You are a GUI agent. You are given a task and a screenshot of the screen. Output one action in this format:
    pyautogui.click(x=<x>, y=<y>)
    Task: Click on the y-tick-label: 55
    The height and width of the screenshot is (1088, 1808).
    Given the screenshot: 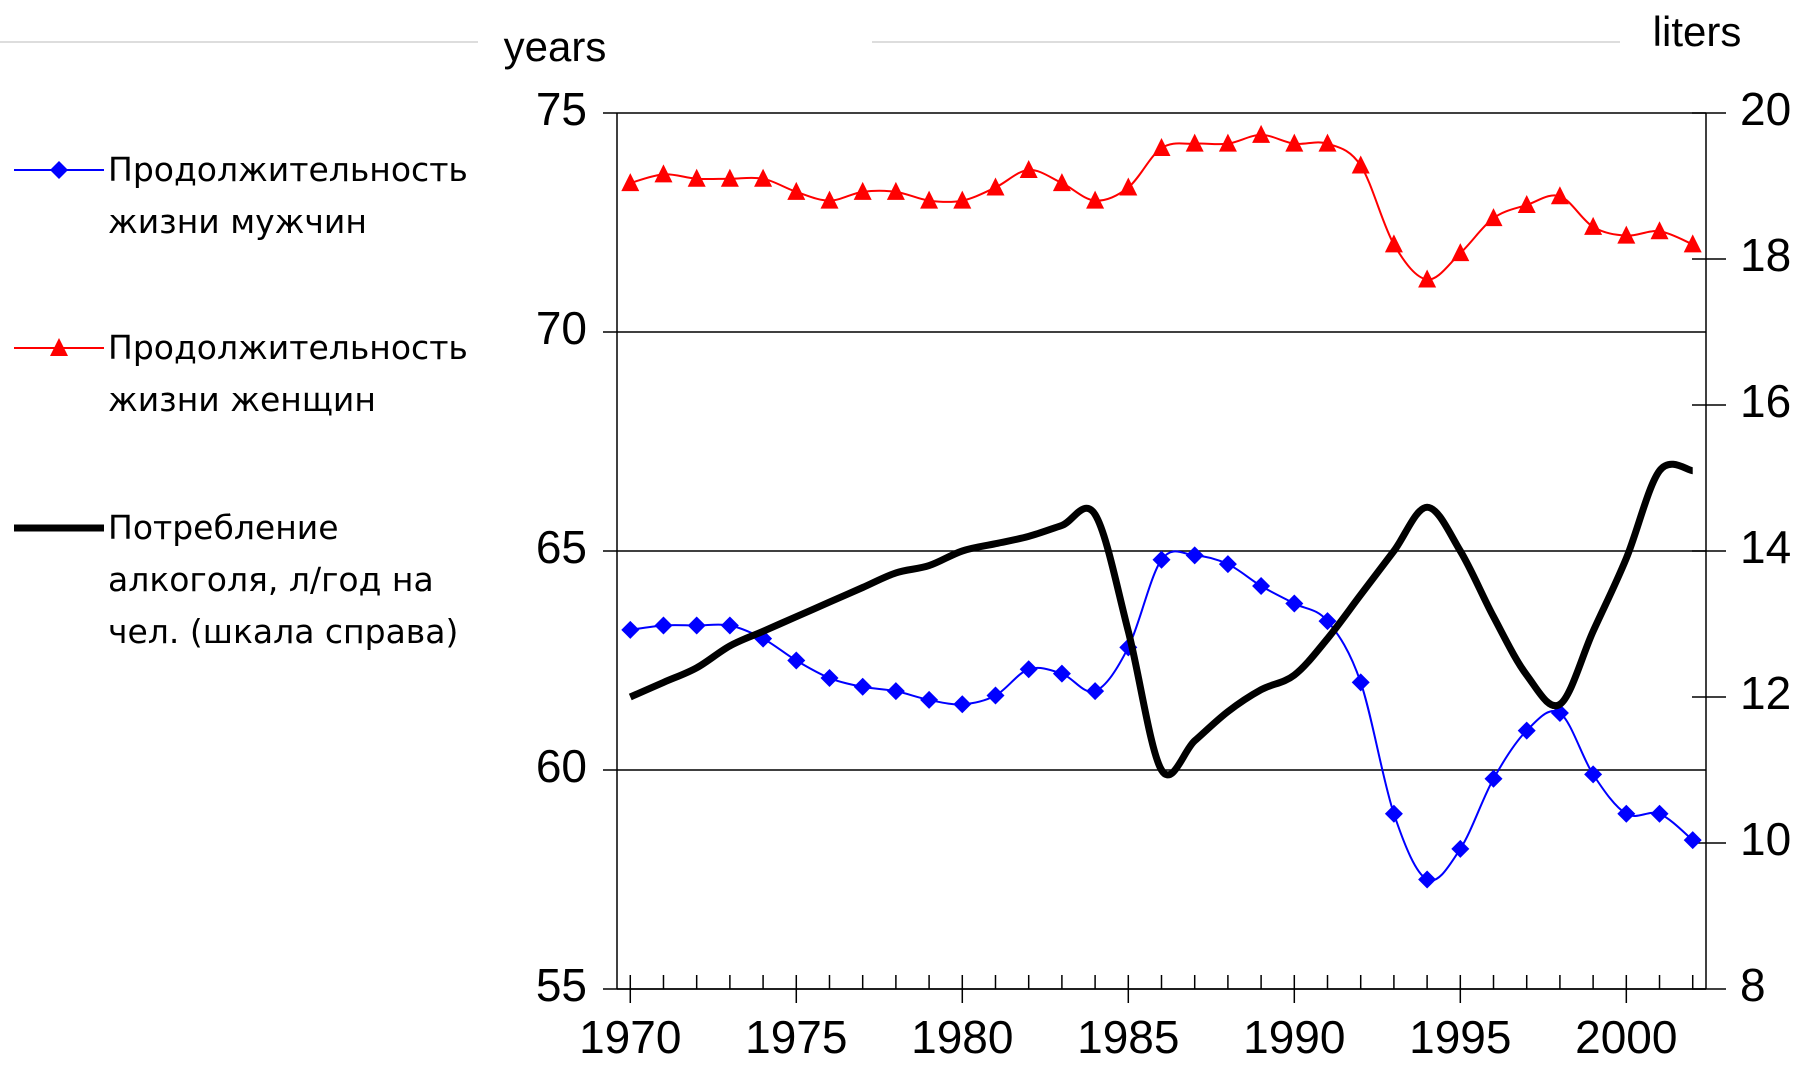 What is the action you would take?
    pyautogui.click(x=561, y=985)
    